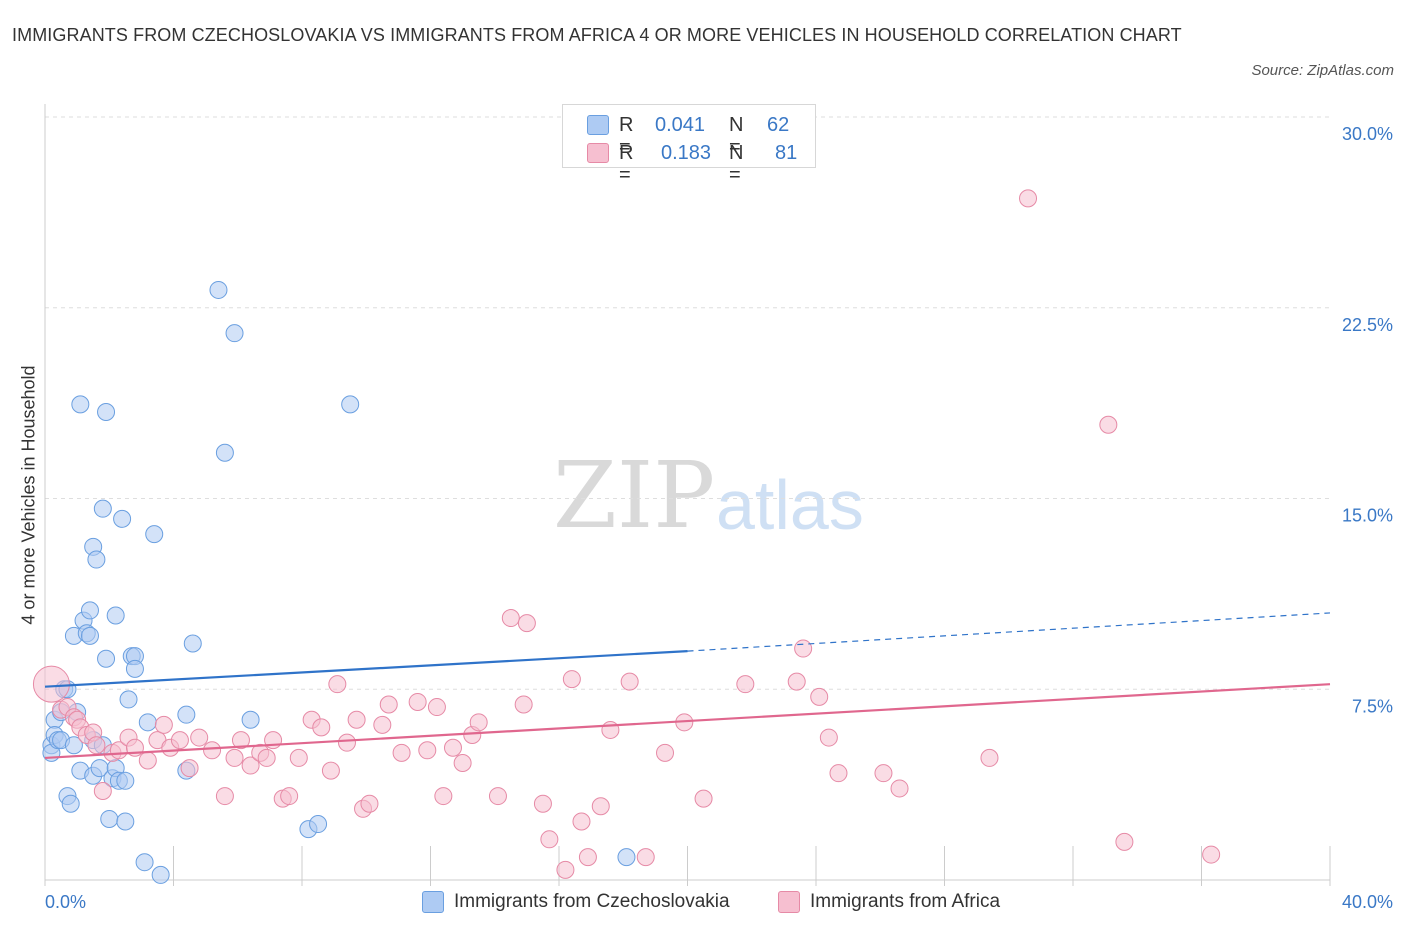  I want to click on y-tick-label: 22.5%, so click(1367, 325).